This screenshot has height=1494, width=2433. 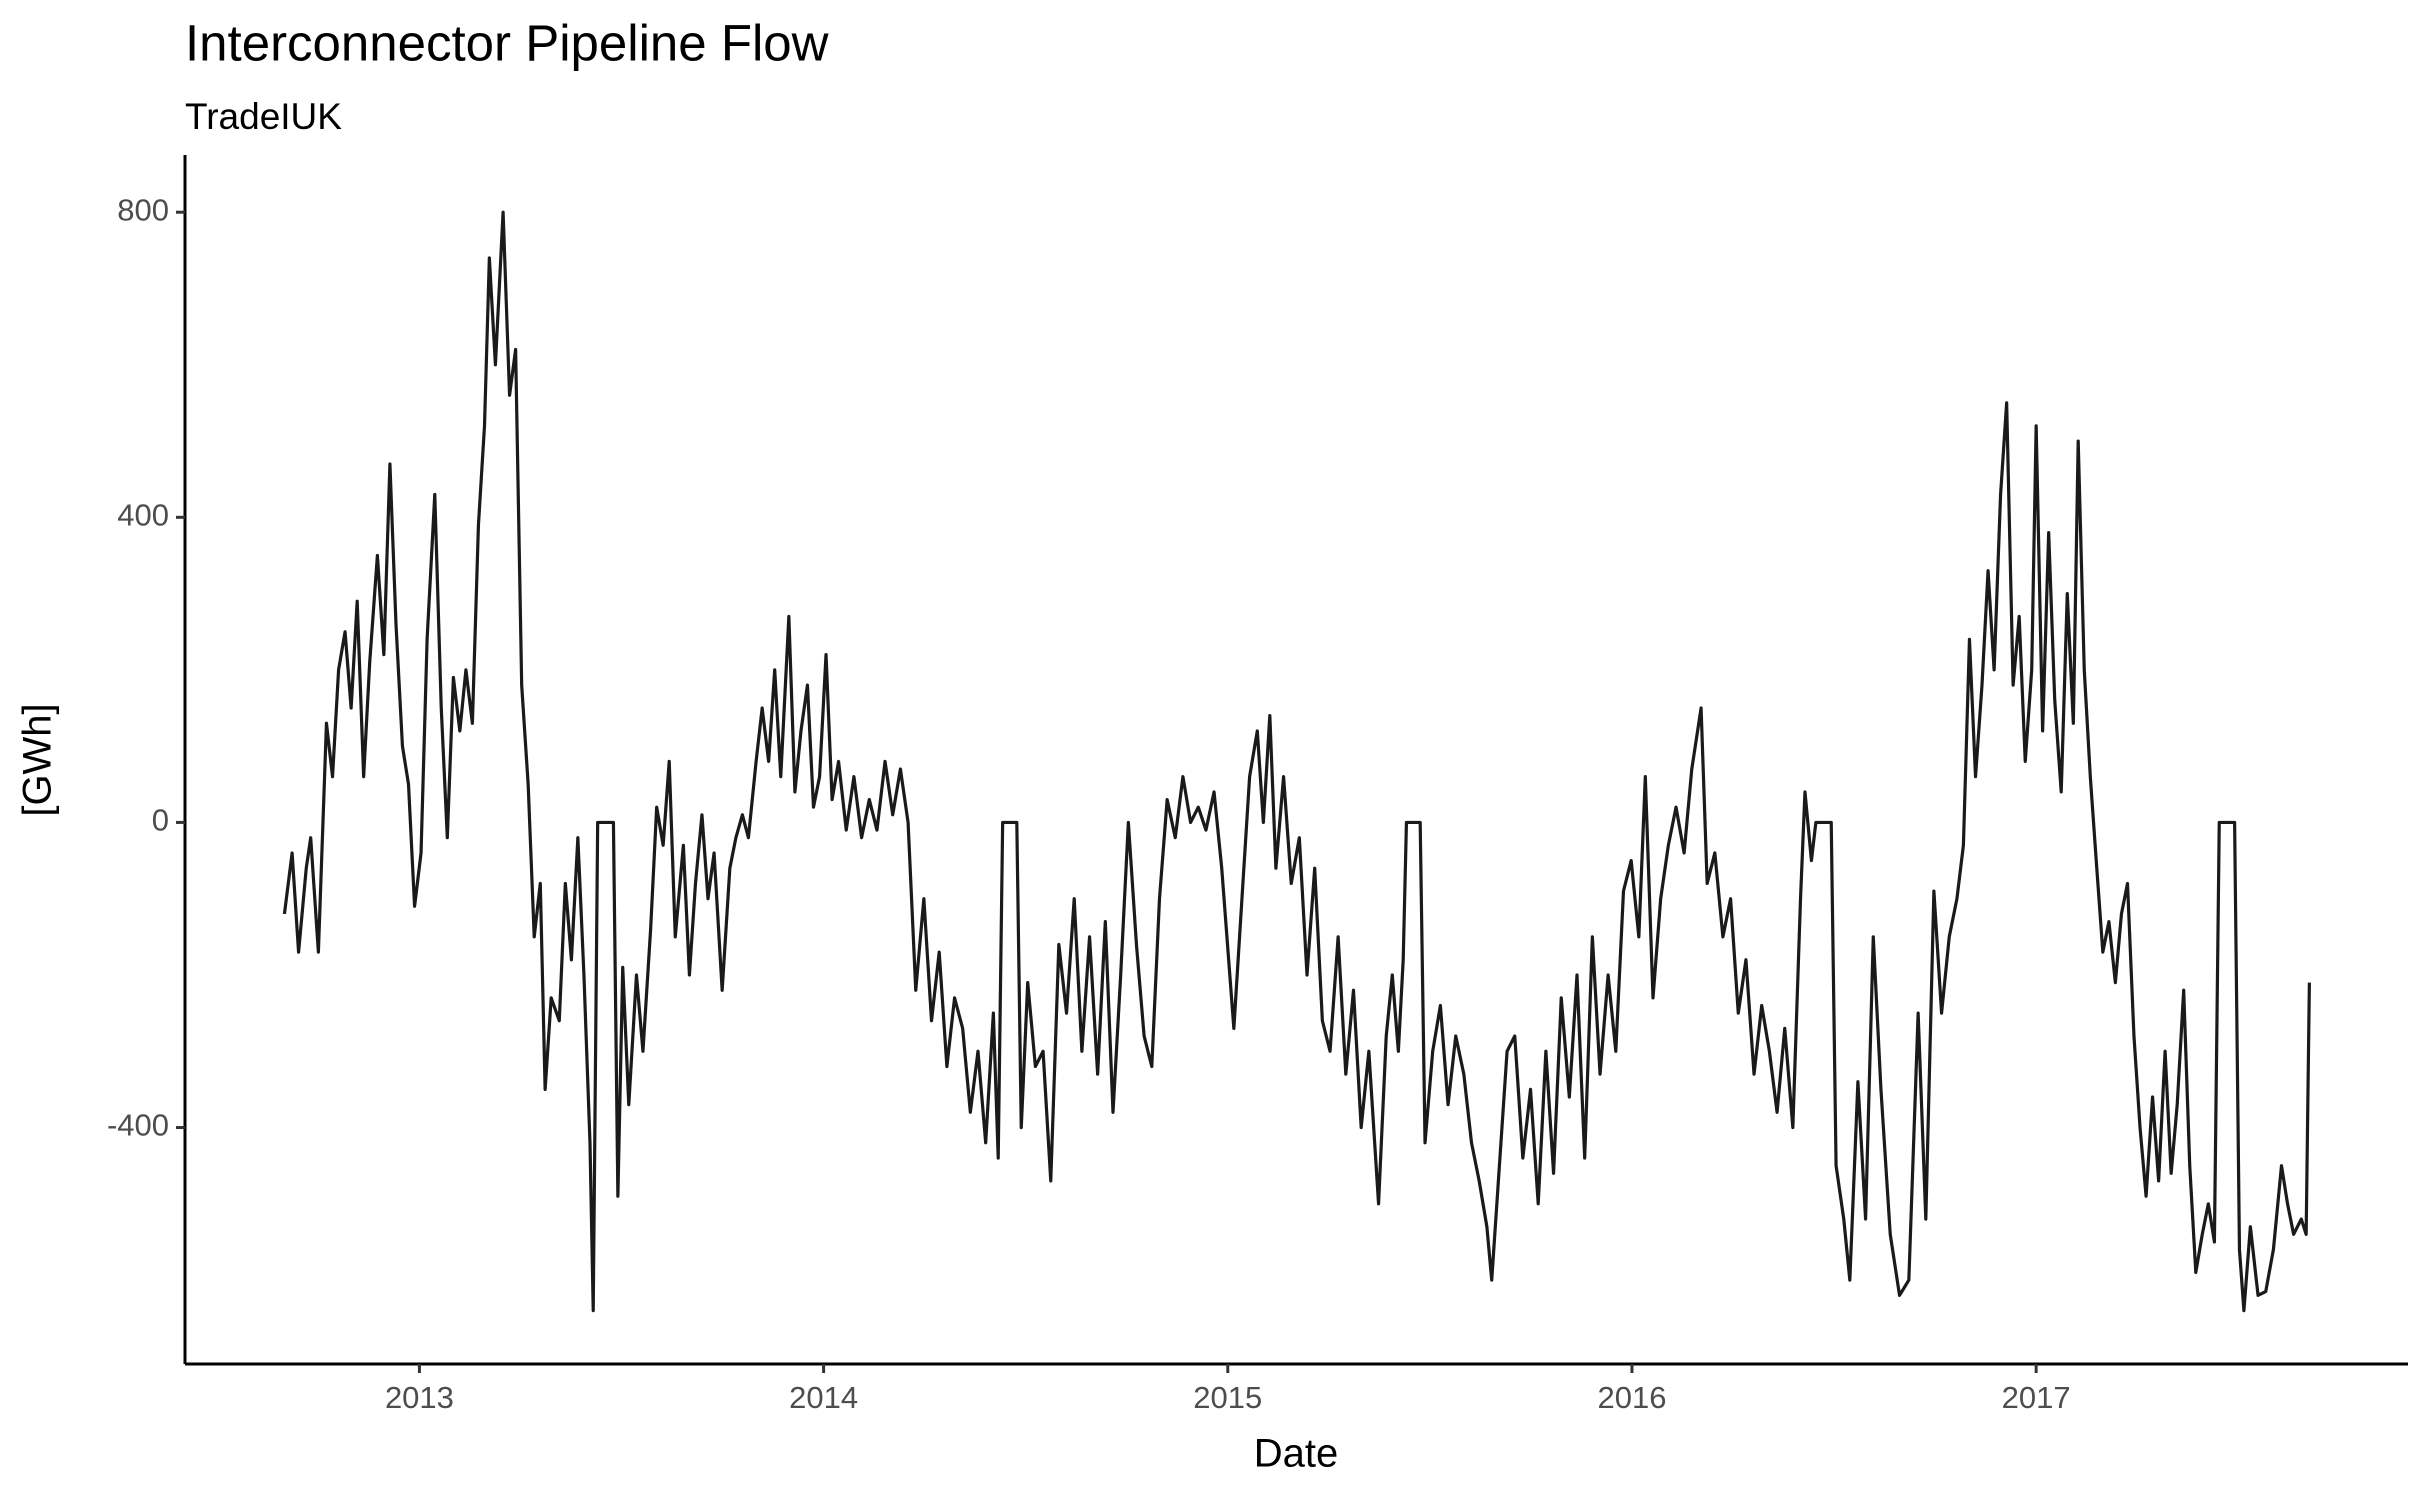 What do you see at coordinates (263, 116) in the screenshot?
I see `chart-subtitle: TradeIUK` at bounding box center [263, 116].